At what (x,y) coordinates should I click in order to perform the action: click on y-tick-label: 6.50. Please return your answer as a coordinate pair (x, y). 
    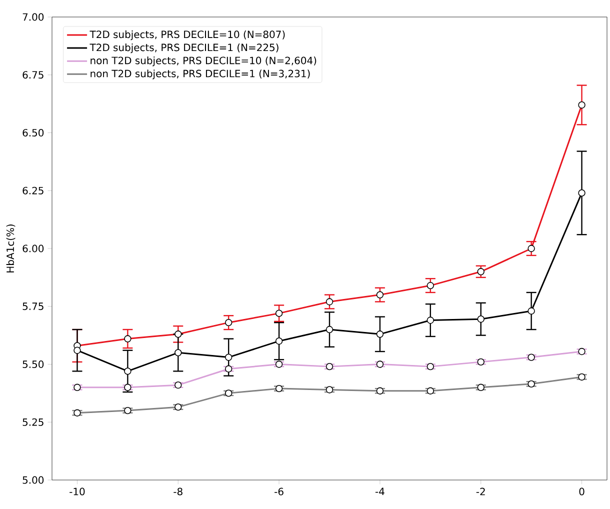
    Looking at the image, I should click on (33, 132).